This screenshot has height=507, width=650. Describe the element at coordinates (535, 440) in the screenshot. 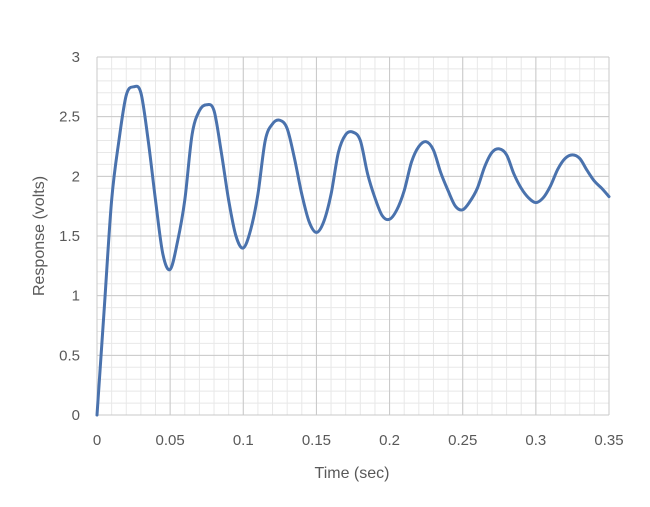

I see `x-tick-label: 0.3` at that location.